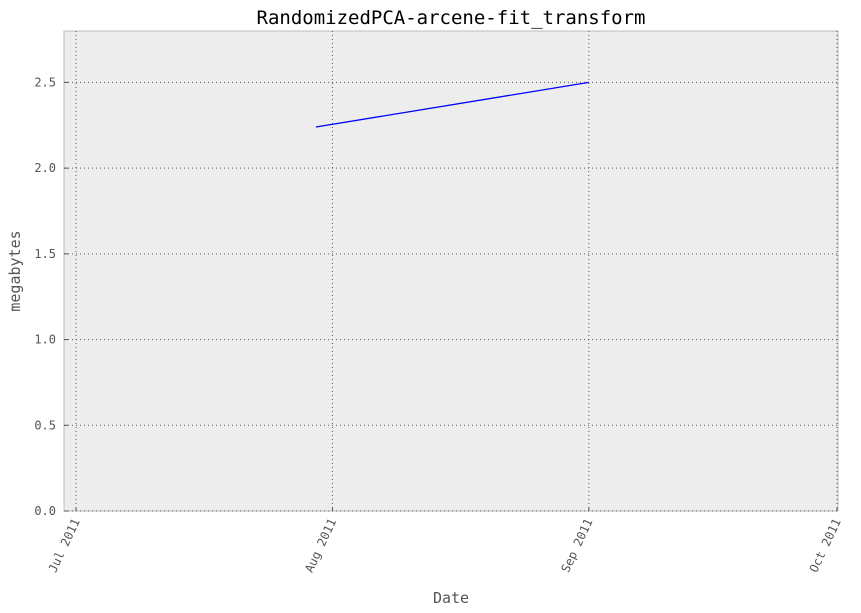 This screenshot has width=861, height=613. Describe the element at coordinates (320, 545) in the screenshot. I see `x-tick-label: Aug 2011` at that location.